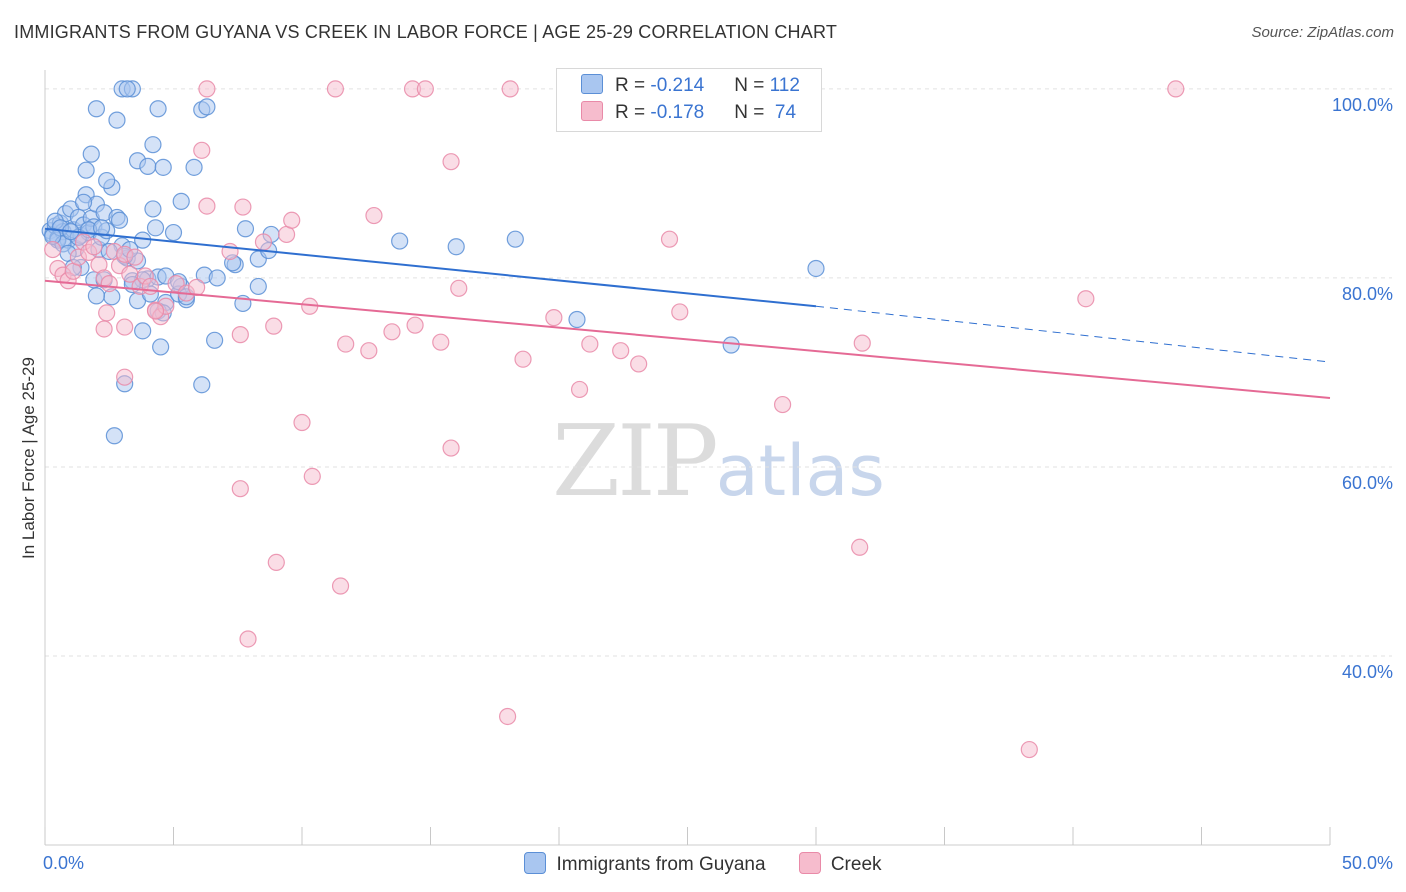 The image size is (1406, 892). Describe the element at coordinates (28, 458) in the screenshot. I see `y-axis-title: In Labor Force | Age 25-29` at that location.